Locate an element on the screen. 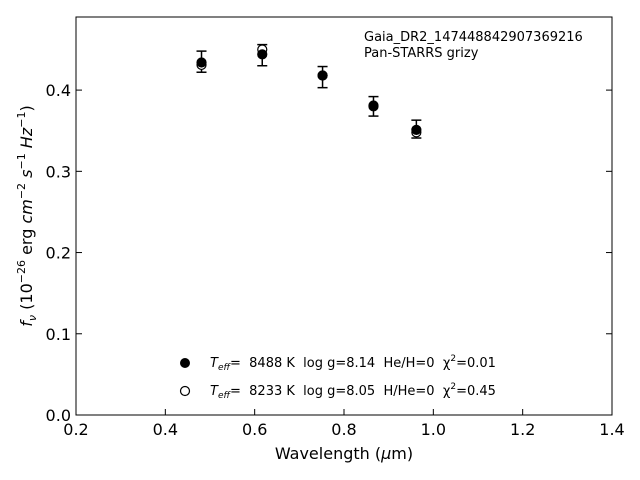  x-tick-label-5: 1.2 is located at coordinates (522, 429).